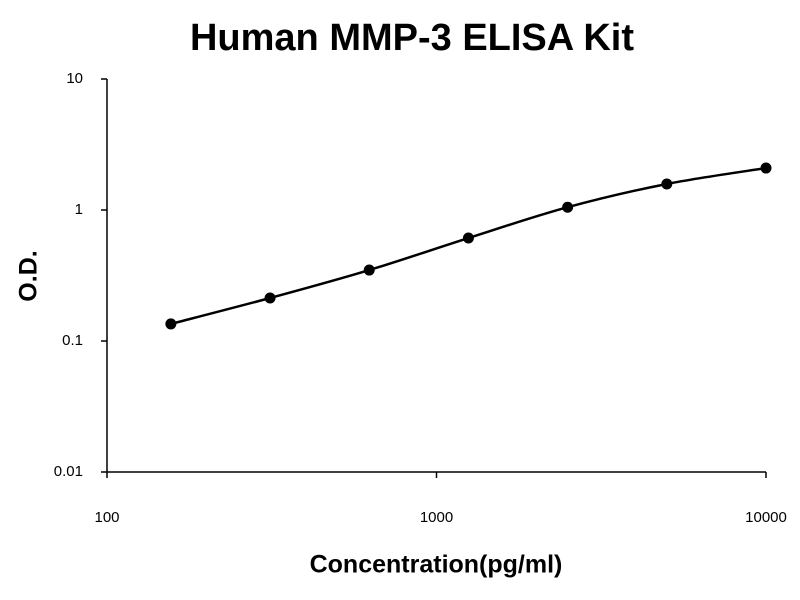 This screenshot has height=600, width=800. I want to click on y-tick-label: 0.1, so click(72, 340).